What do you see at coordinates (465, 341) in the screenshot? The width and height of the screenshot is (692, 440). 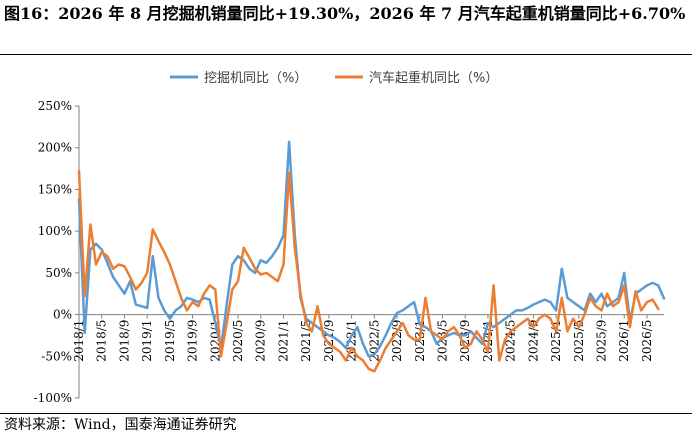 I see `x-tick-label: 2023/9` at bounding box center [465, 341].